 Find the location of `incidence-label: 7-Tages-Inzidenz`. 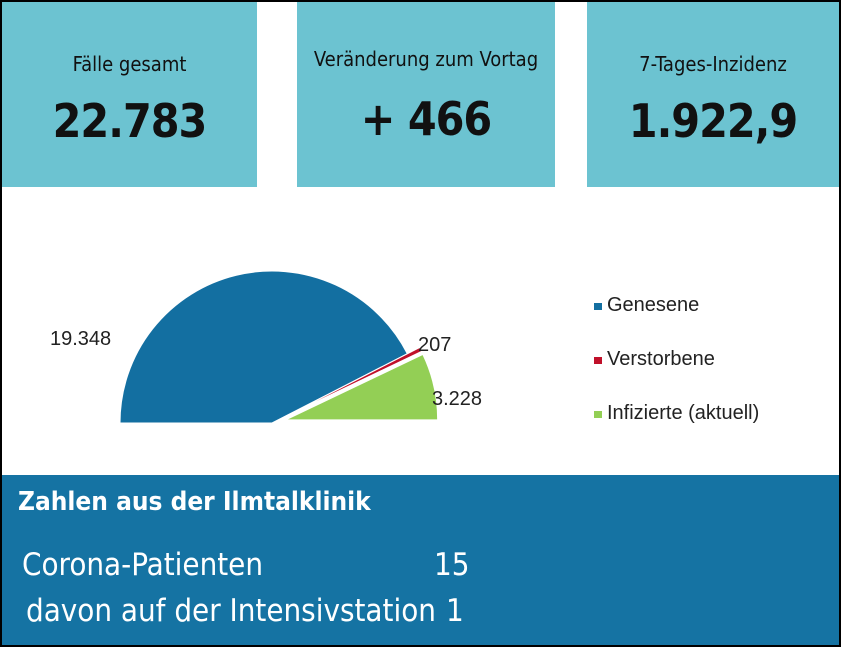

incidence-label: 7-Tages-Inzidenz is located at coordinates (713, 64).